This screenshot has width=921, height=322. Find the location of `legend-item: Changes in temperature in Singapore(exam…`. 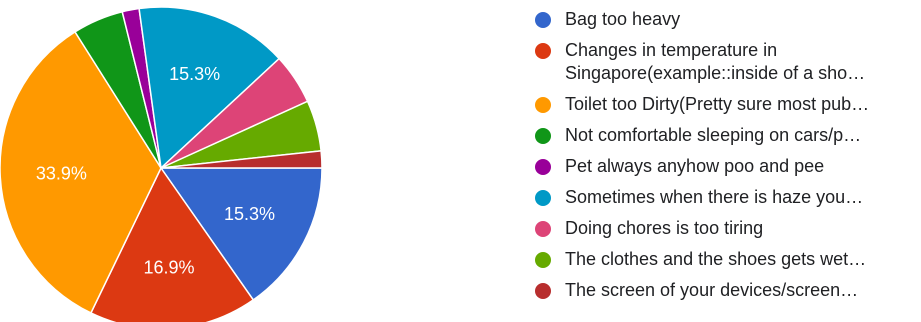

legend-item: Changes in temperature in Singapore(exam… is located at coordinates (725, 62).